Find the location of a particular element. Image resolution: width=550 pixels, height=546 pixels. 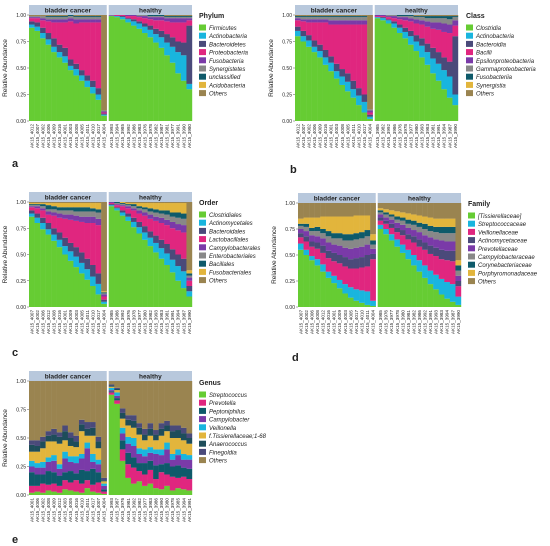

bar-segment-bacillales is located at coordinates (117, 203).